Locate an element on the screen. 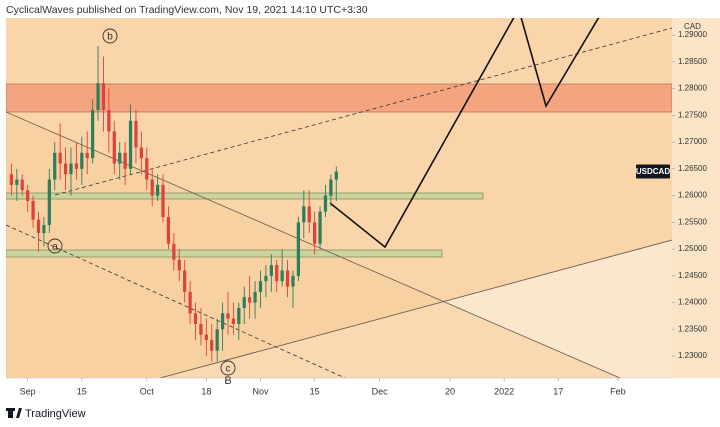 This screenshot has height=427, width=720. x-tick-label: Sep is located at coordinates (28, 391).